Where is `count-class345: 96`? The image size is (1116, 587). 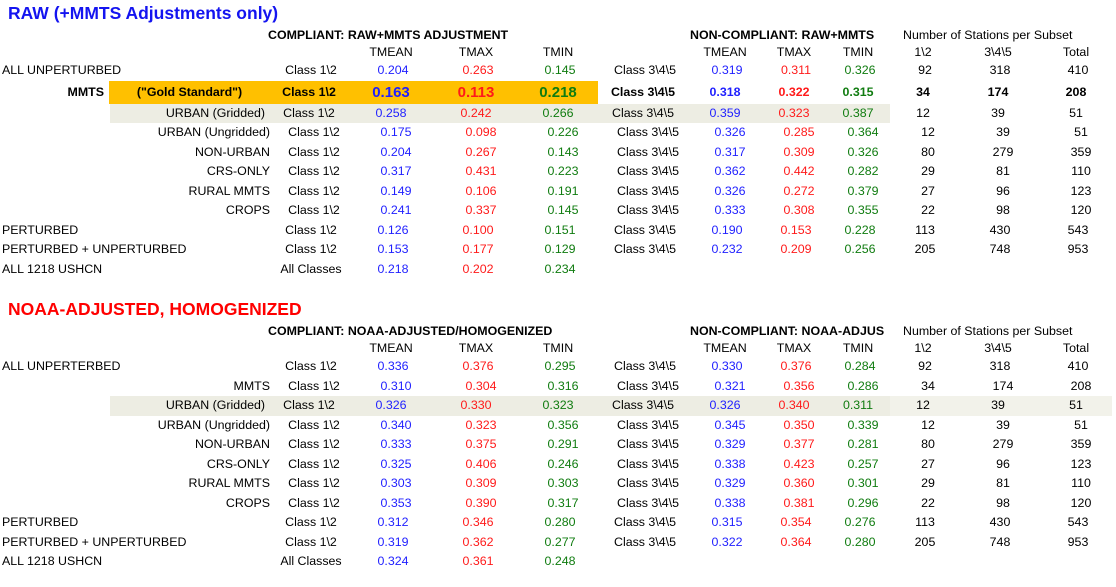
count-class345: 96 is located at coordinates (1003, 190).